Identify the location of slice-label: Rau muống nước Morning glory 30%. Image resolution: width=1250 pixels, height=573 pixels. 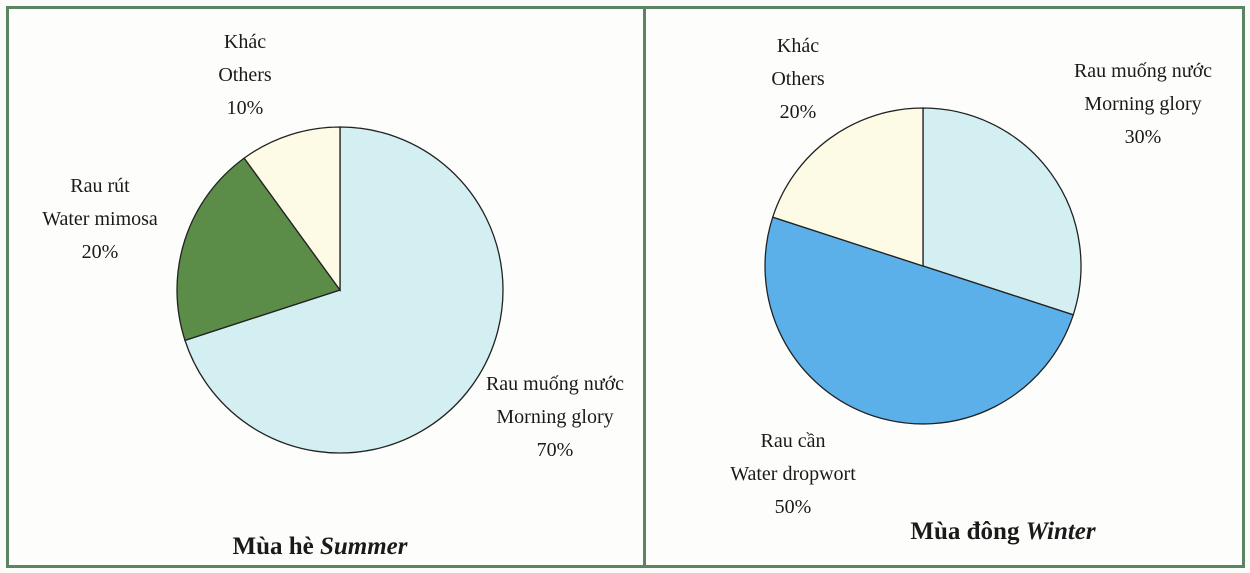
(1143, 104).